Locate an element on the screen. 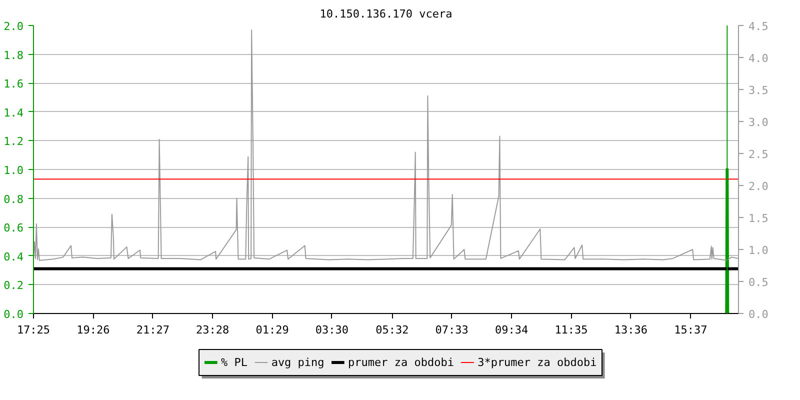  y-tick-label: 1.6 is located at coordinates (14, 84).